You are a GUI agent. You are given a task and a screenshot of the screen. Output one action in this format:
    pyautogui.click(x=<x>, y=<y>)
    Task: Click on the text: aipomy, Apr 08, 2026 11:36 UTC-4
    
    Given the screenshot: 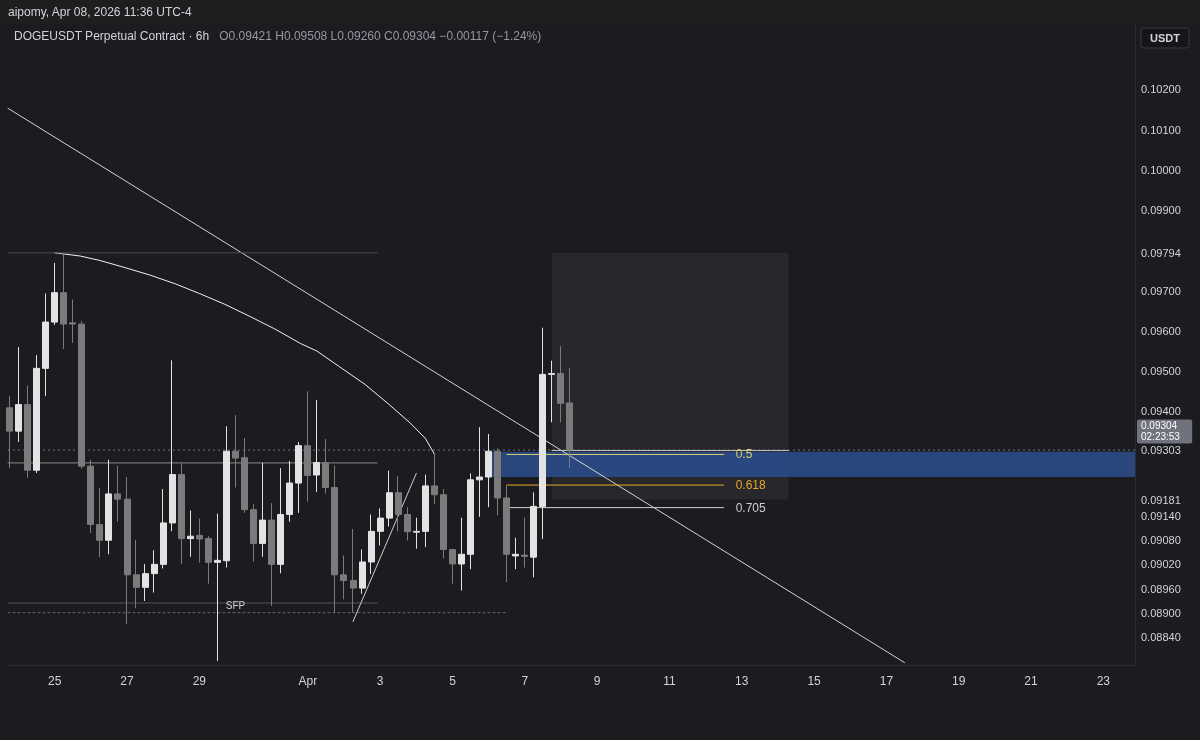 What is the action you would take?
    pyautogui.click(x=100, y=12)
    